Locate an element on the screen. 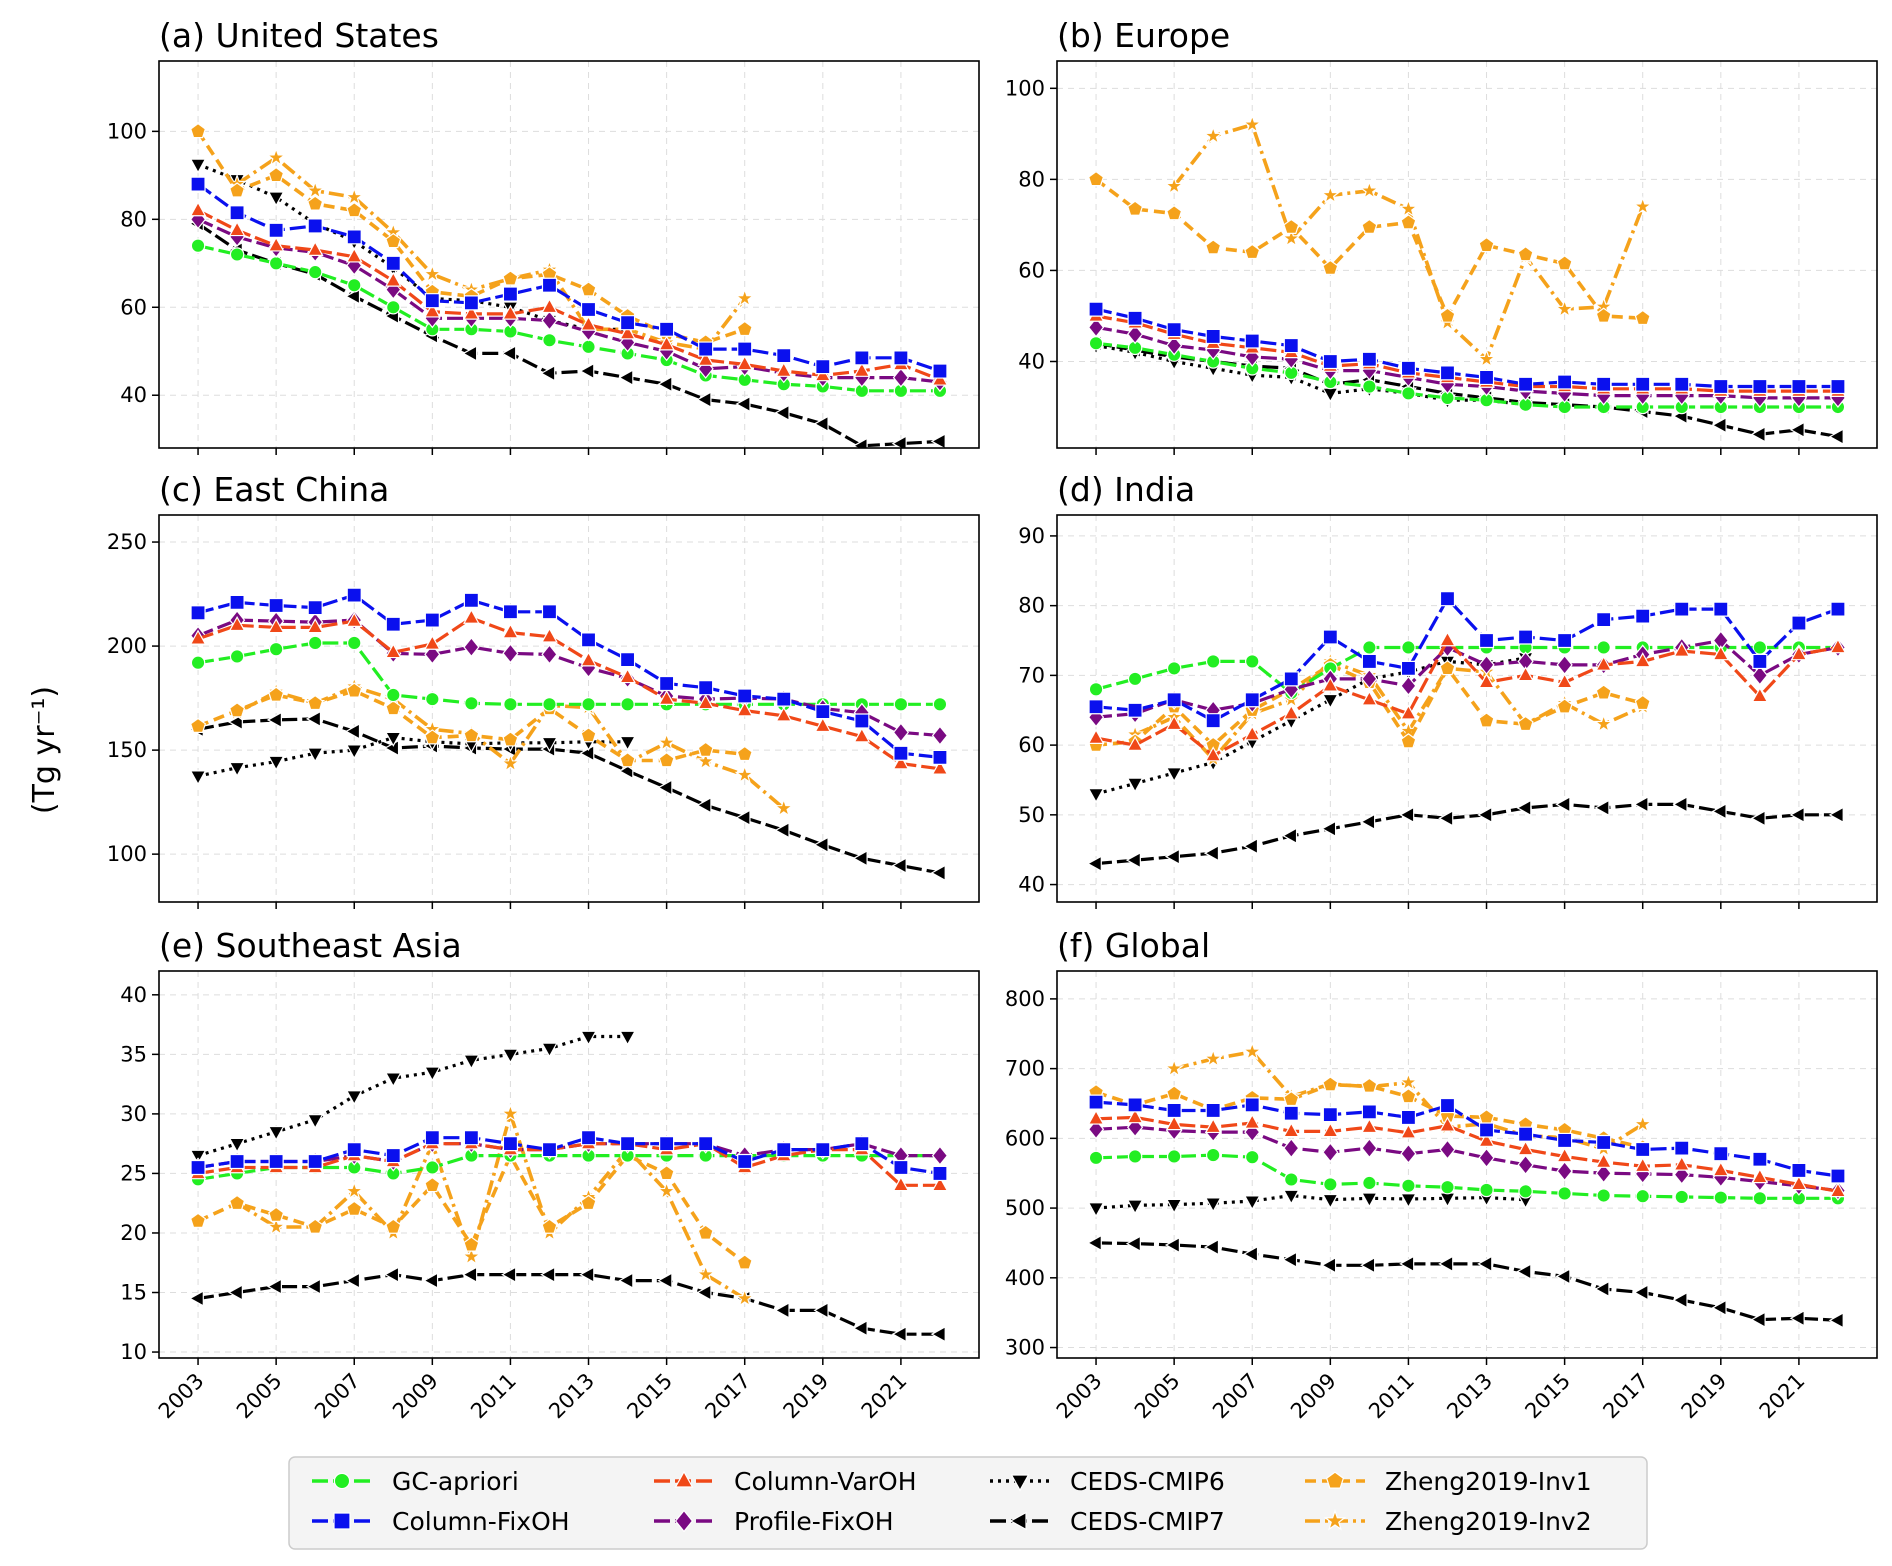  panel-frame is located at coordinates (1467, 708).